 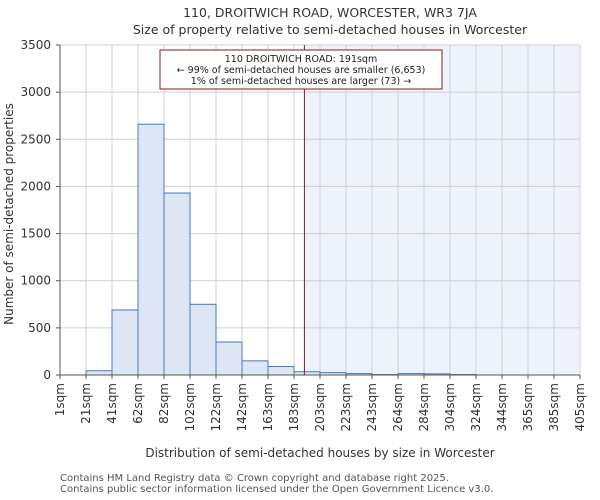 What do you see at coordinates (301, 59) in the screenshot?
I see `annotation-line-1: 110 DROITWICH ROAD: 191sqm` at bounding box center [301, 59].